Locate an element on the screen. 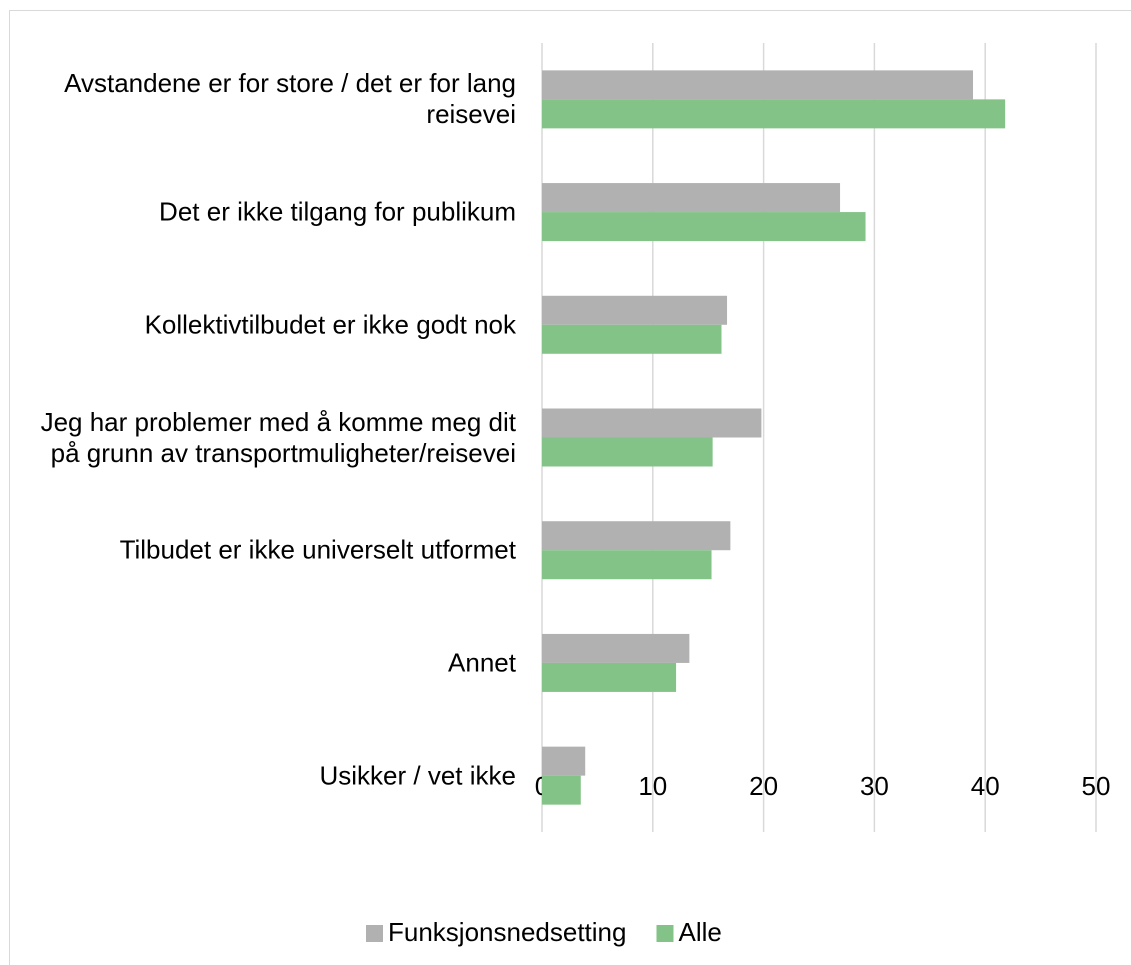  legend-label: Funksjonsnedsetting is located at coordinates (507, 932).